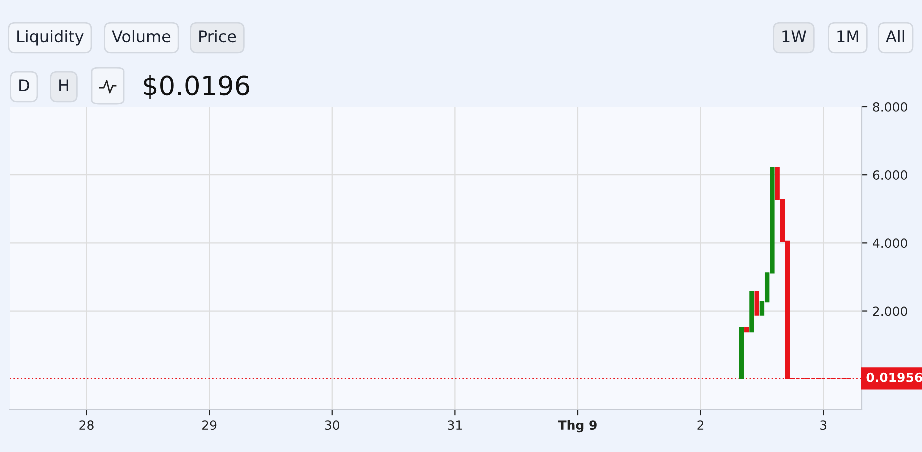  I want to click on text: Liquidity, so click(51, 38).